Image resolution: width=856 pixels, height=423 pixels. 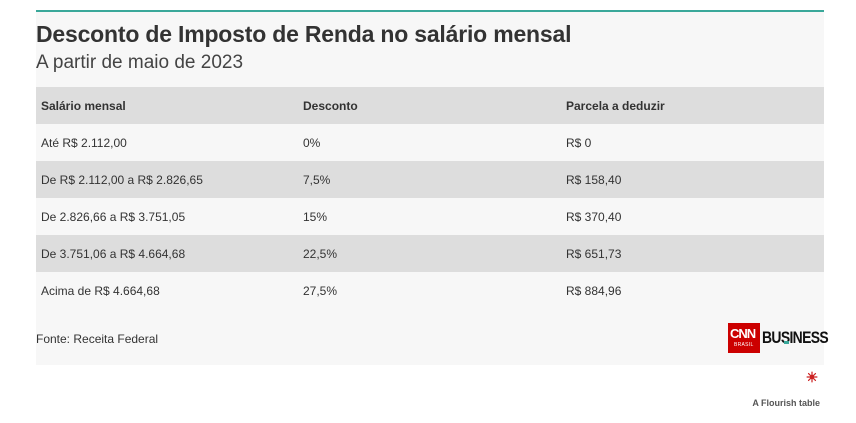 I want to click on table-row: Acima de R$ 4.664,68 27,5% R$ 884,96, so click(x=430, y=290).